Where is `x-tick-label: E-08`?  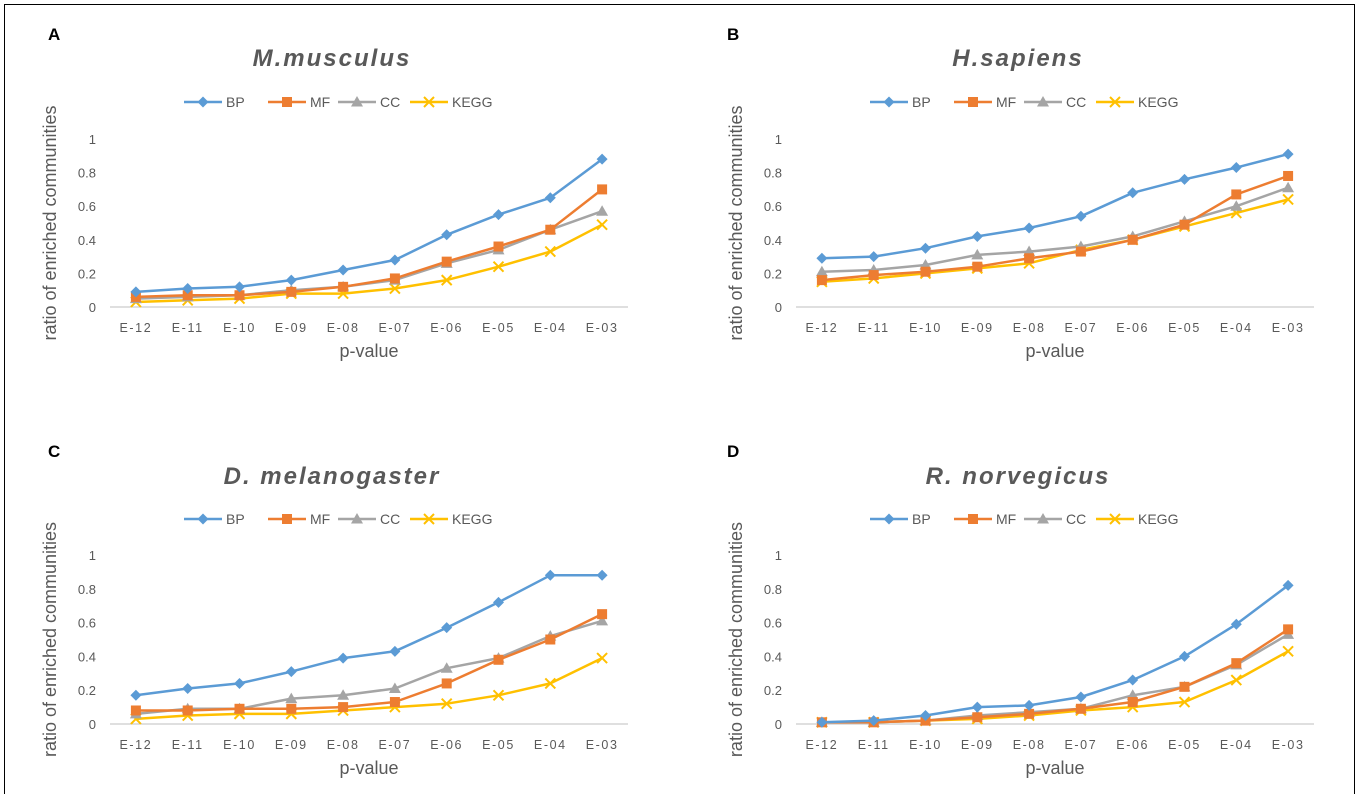 x-tick-label: E-08 is located at coordinates (1029, 745).